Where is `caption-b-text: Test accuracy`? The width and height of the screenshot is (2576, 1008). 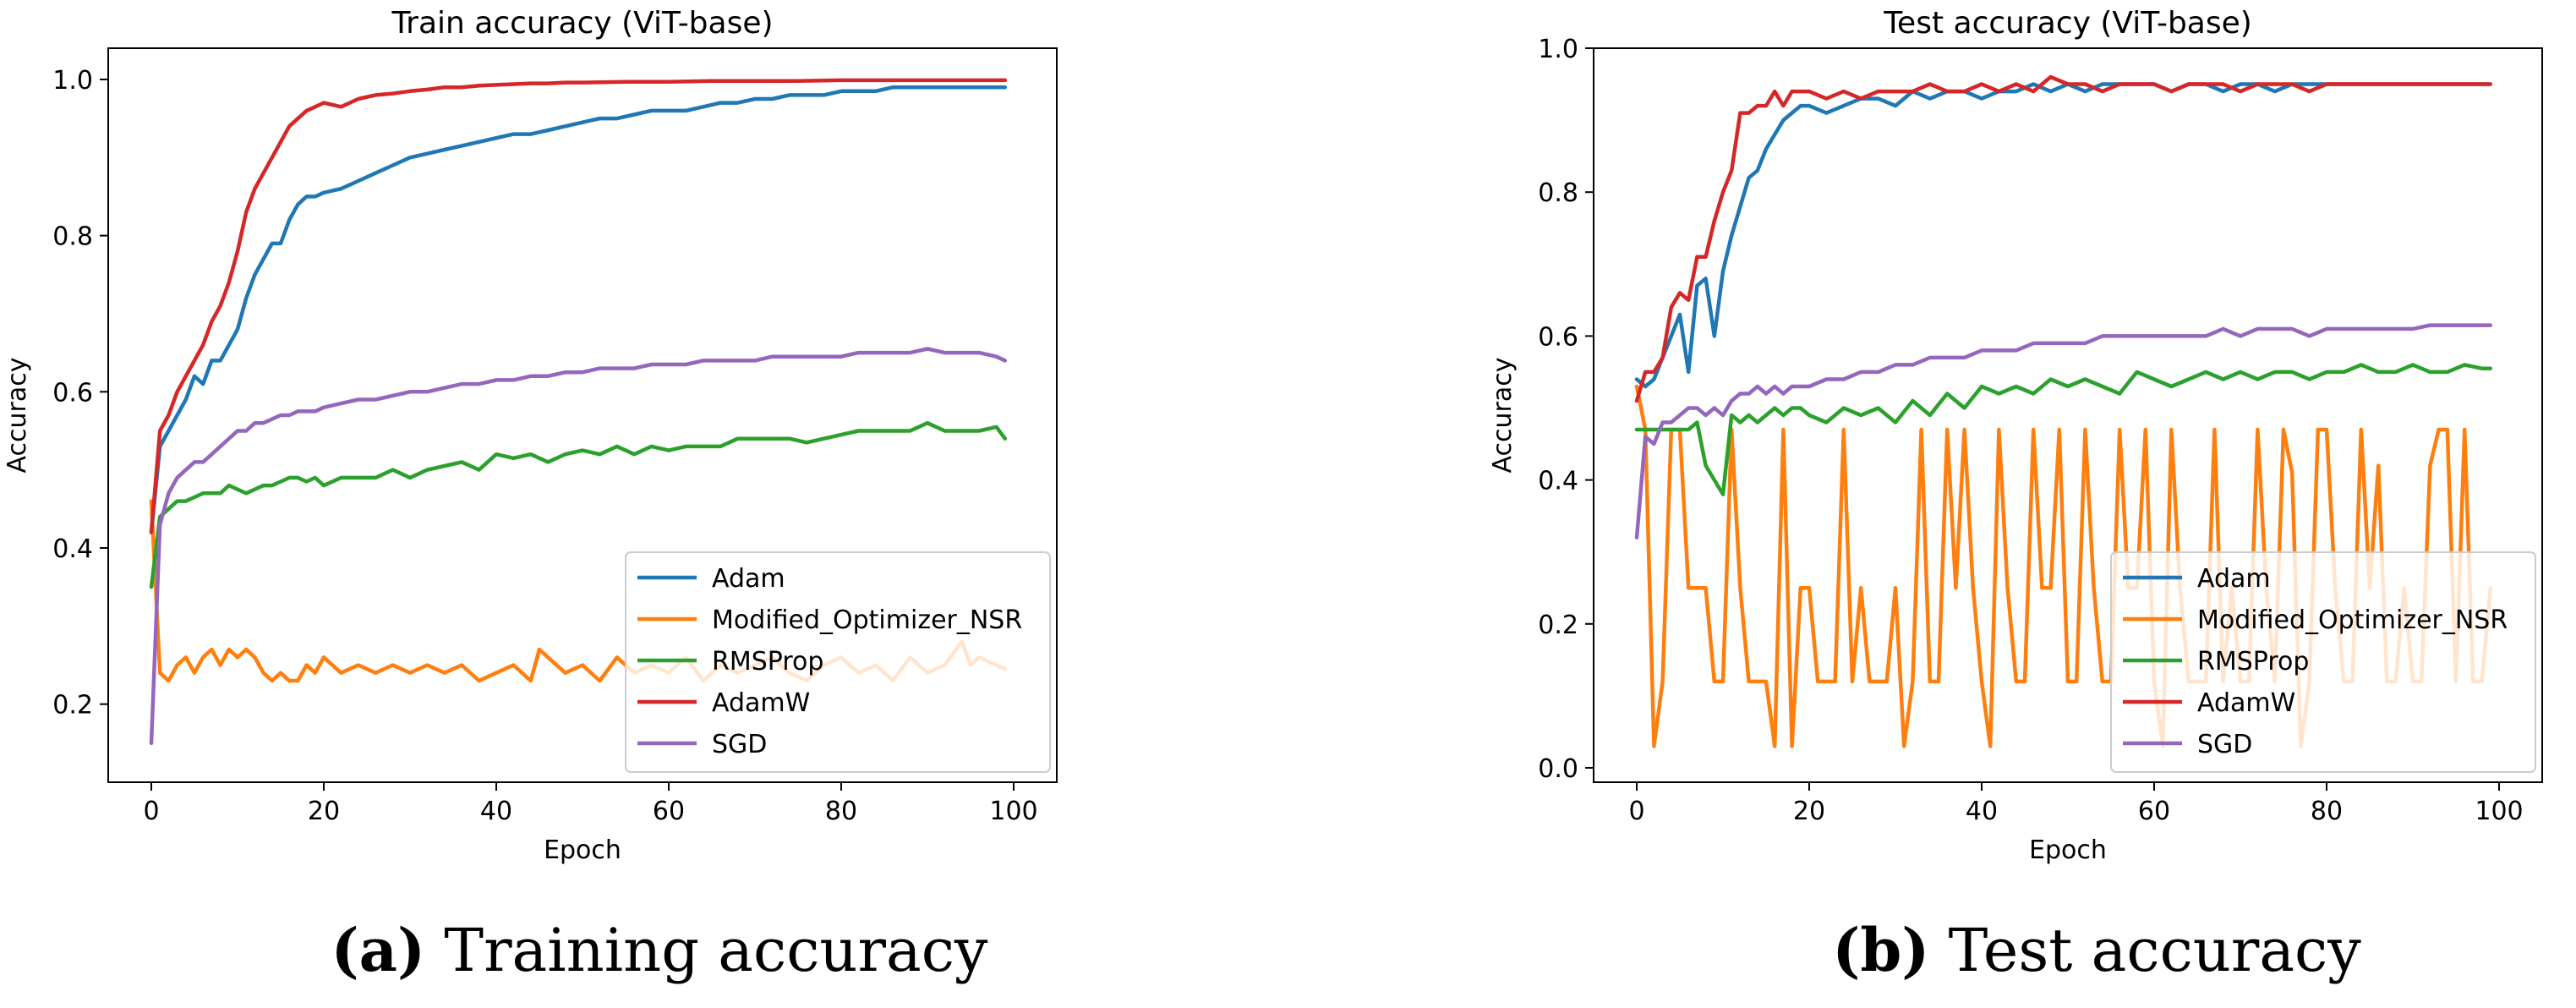 caption-b-text: Test accuracy is located at coordinates (2145, 950).